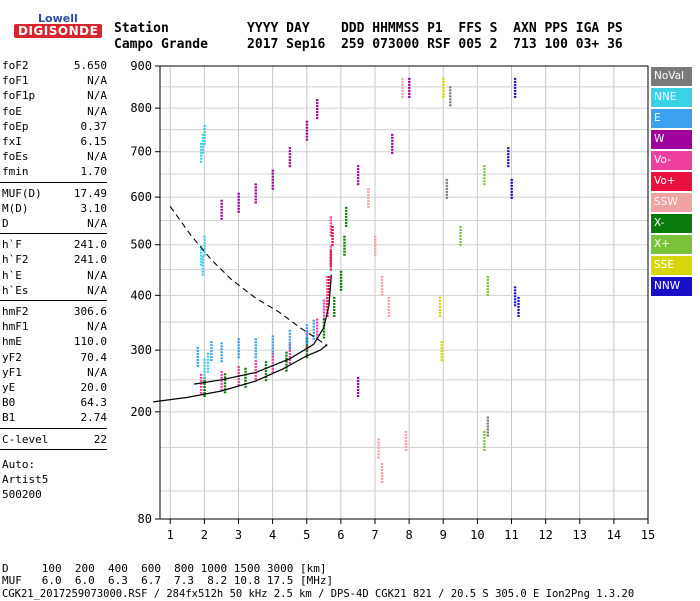  Describe the element at coordinates (15, 126) in the screenshot. I see `param-name: foEp` at that location.